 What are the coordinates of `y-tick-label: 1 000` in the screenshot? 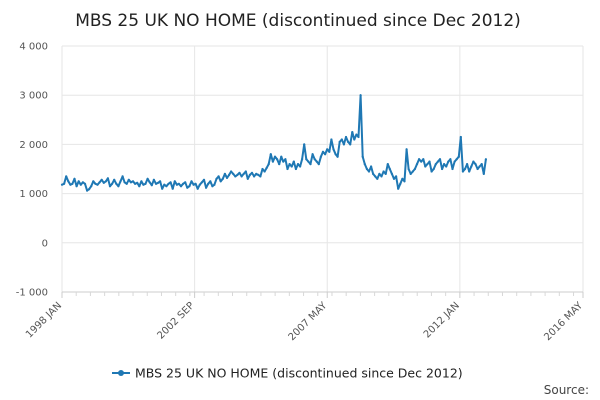 It's located at (33, 194).